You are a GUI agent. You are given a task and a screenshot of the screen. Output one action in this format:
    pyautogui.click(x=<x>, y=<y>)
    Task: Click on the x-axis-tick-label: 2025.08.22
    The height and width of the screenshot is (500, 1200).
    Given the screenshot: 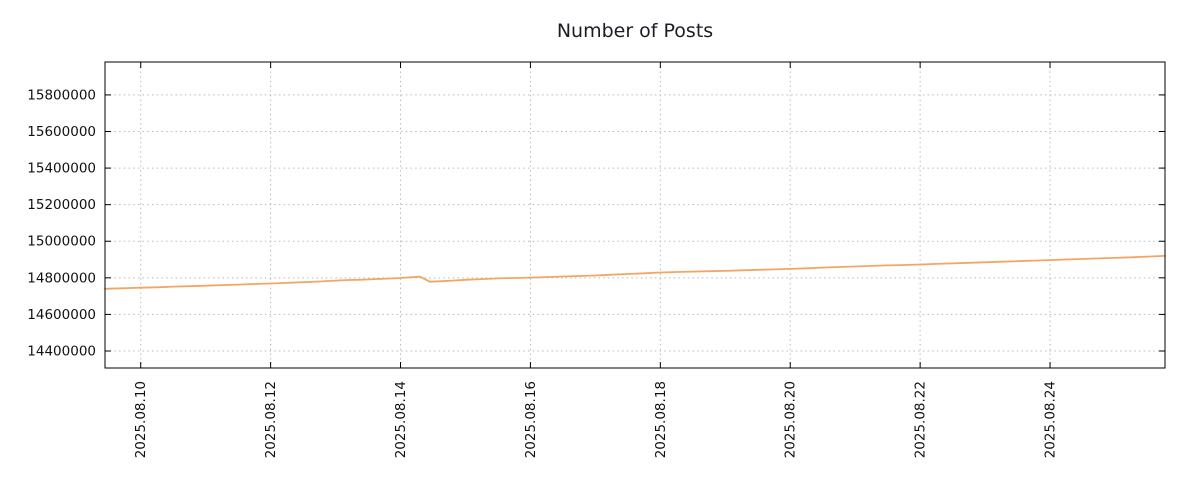 What is the action you would take?
    pyautogui.click(x=921, y=419)
    